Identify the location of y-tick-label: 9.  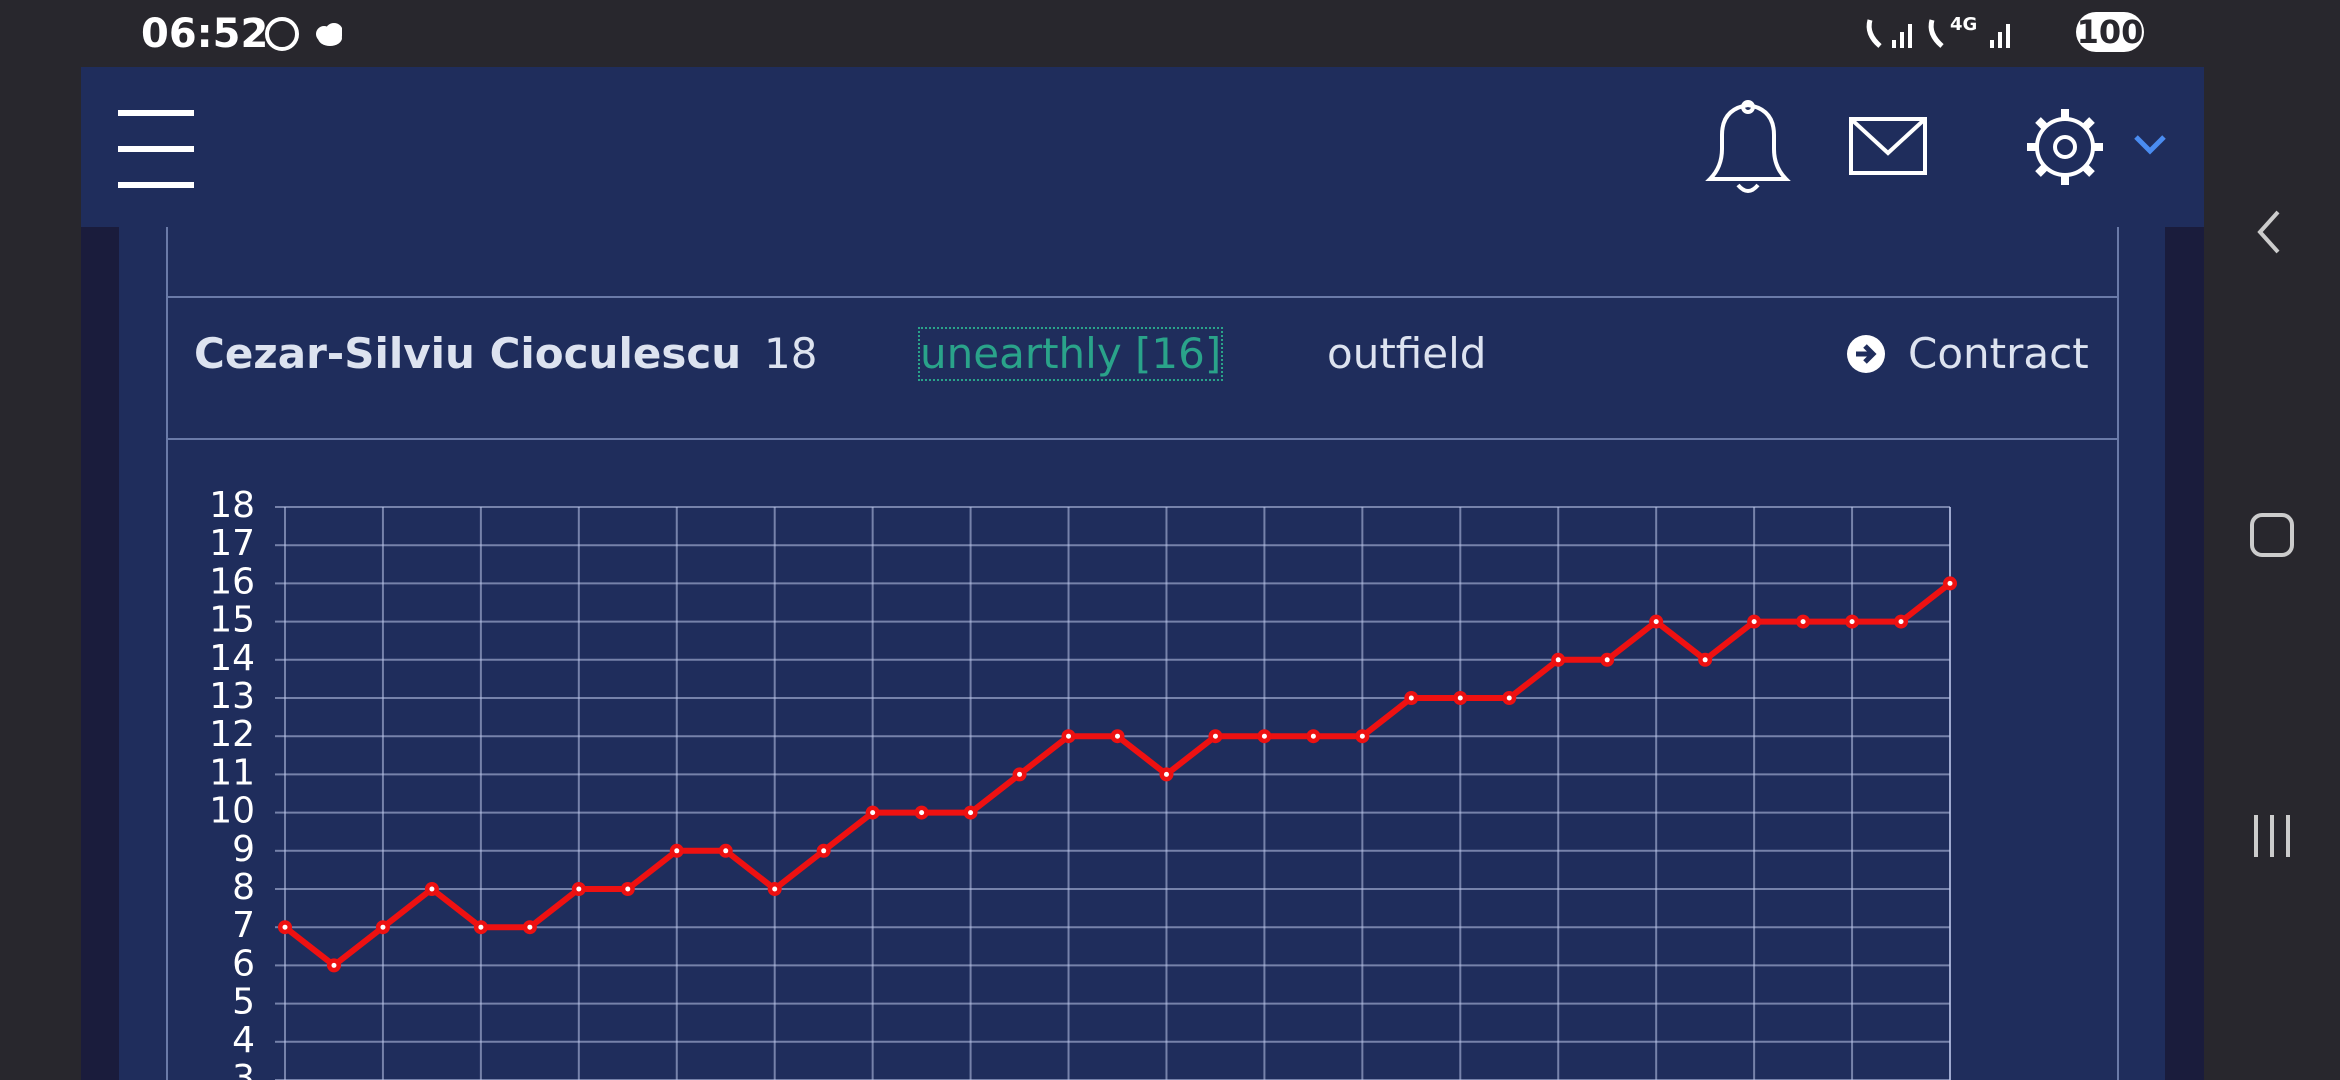
(243, 849).